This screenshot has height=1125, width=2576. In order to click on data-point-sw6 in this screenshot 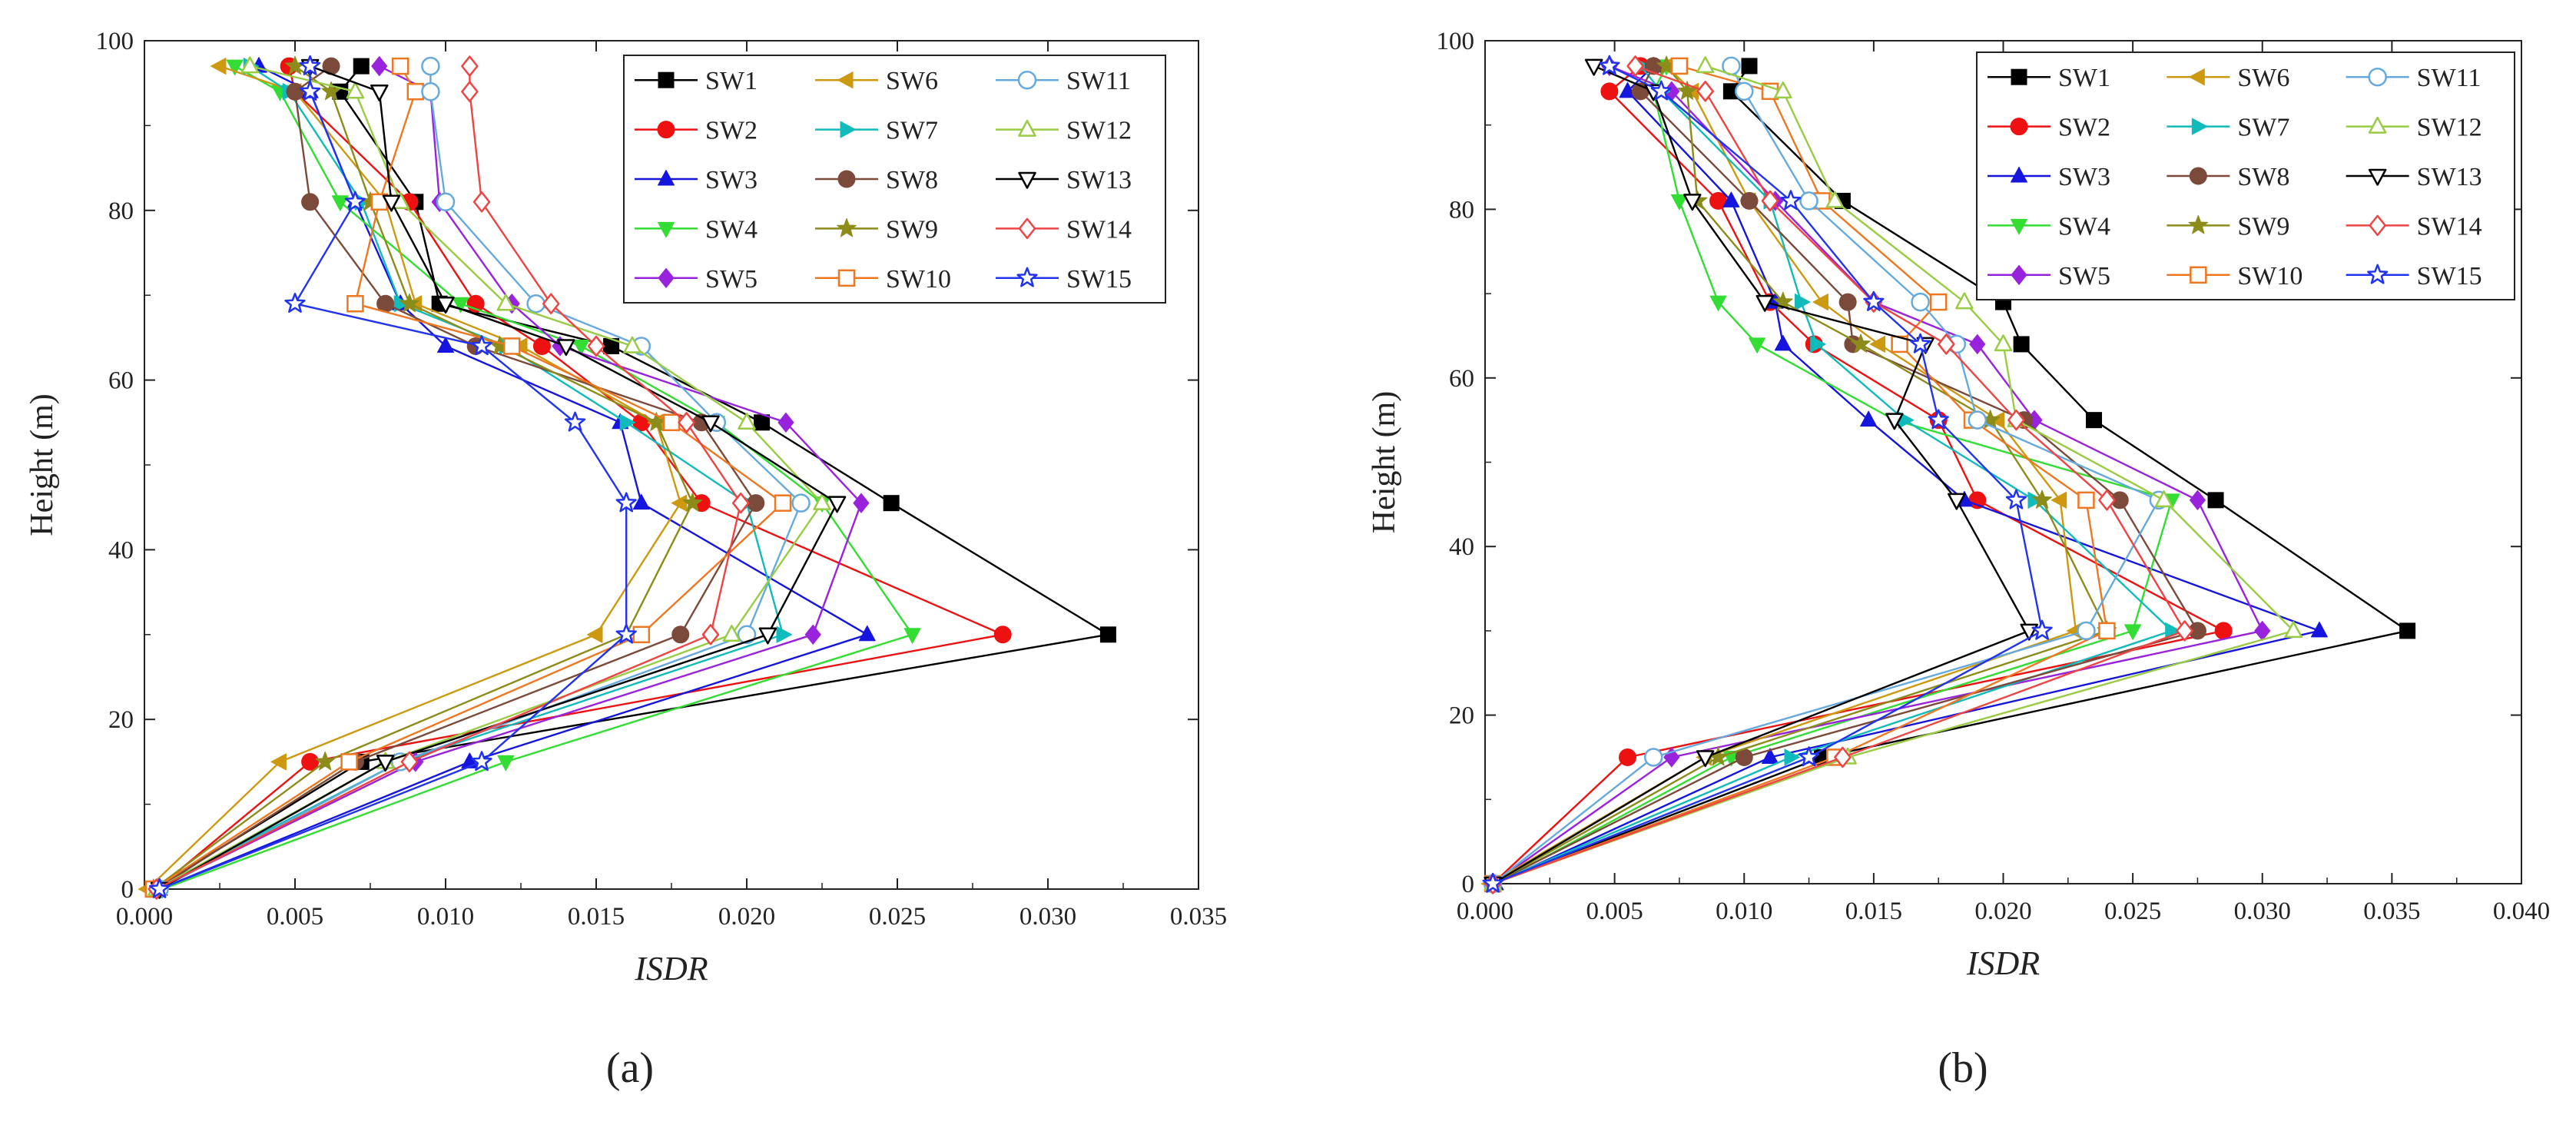, I will do `click(1877, 344)`.